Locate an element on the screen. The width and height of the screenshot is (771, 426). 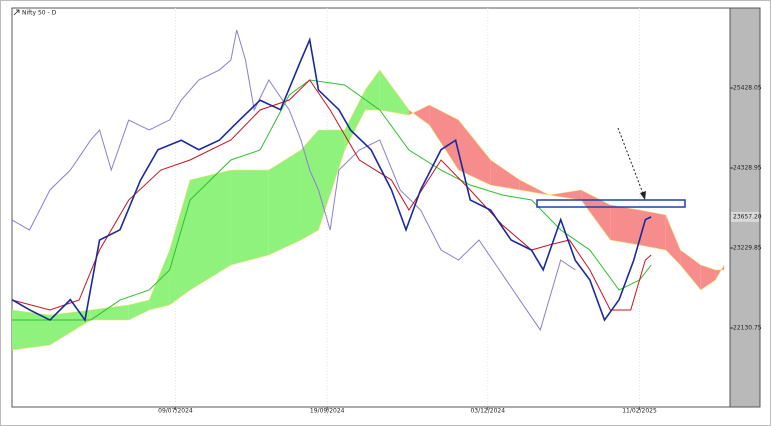
y-tick-label: 24328.95 is located at coordinates (747, 168).